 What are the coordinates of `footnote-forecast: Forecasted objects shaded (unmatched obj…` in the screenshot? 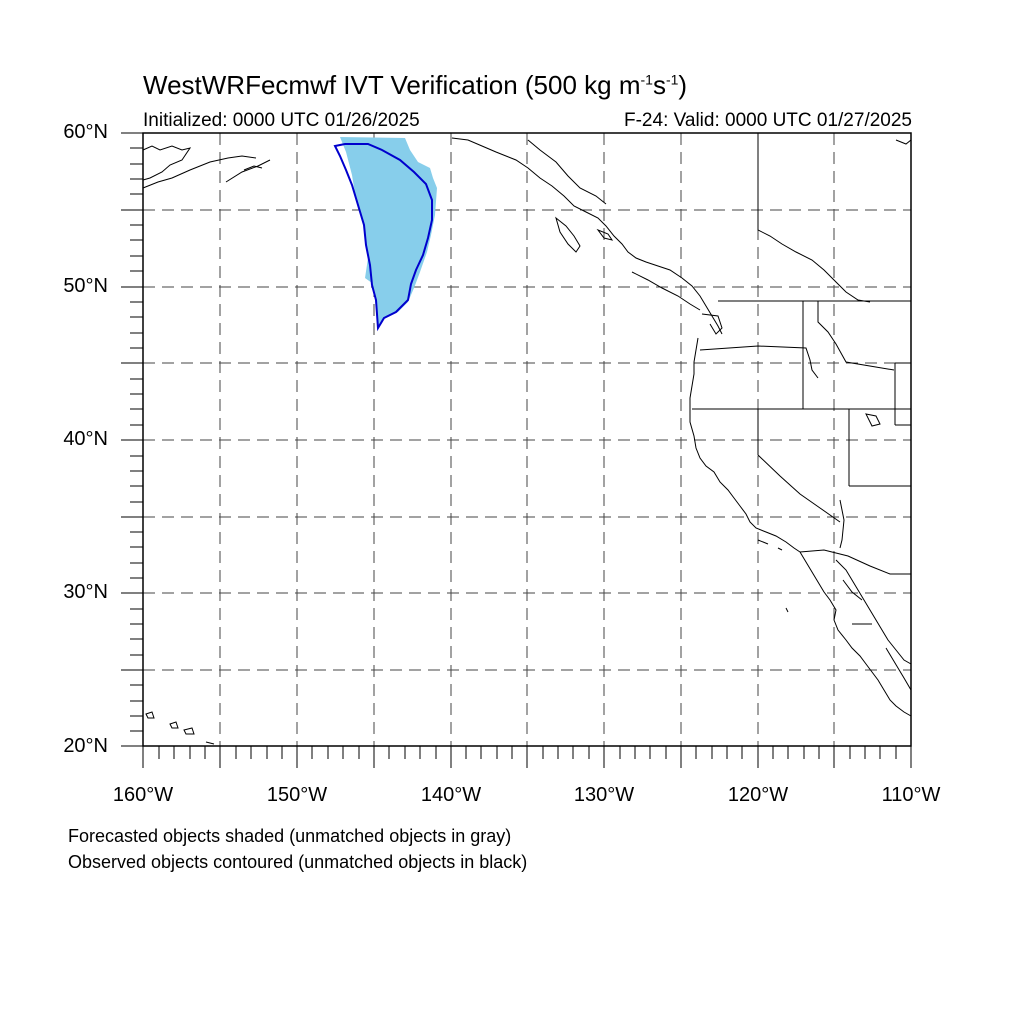 It's located at (290, 836).